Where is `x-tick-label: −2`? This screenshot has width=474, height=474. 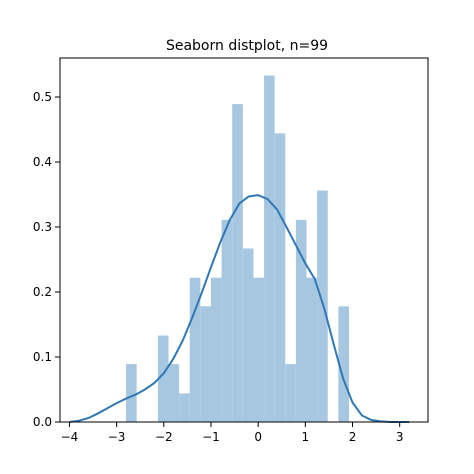 x-tick-label: −2 is located at coordinates (164, 437).